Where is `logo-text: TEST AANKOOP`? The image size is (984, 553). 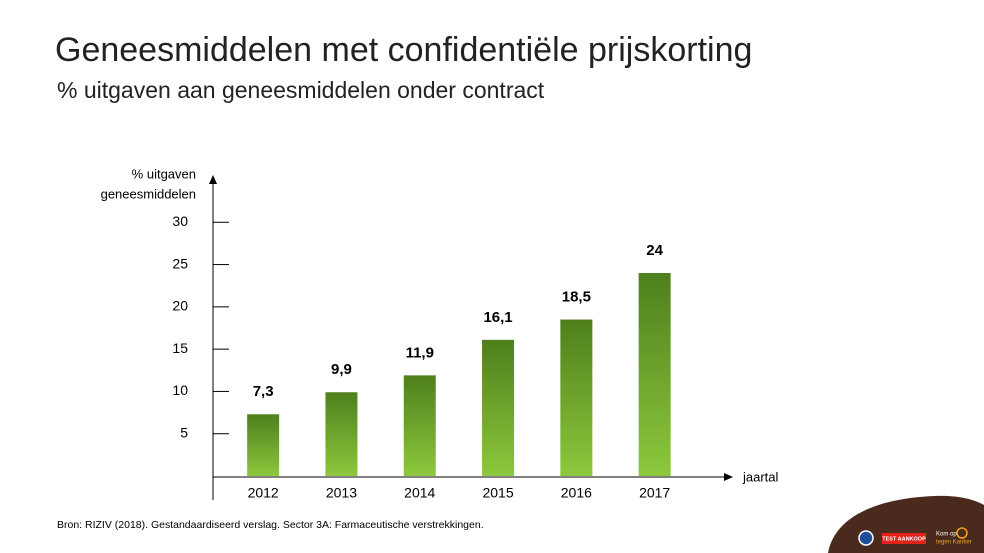
logo-text: TEST AANKOOP is located at coordinates (904, 539).